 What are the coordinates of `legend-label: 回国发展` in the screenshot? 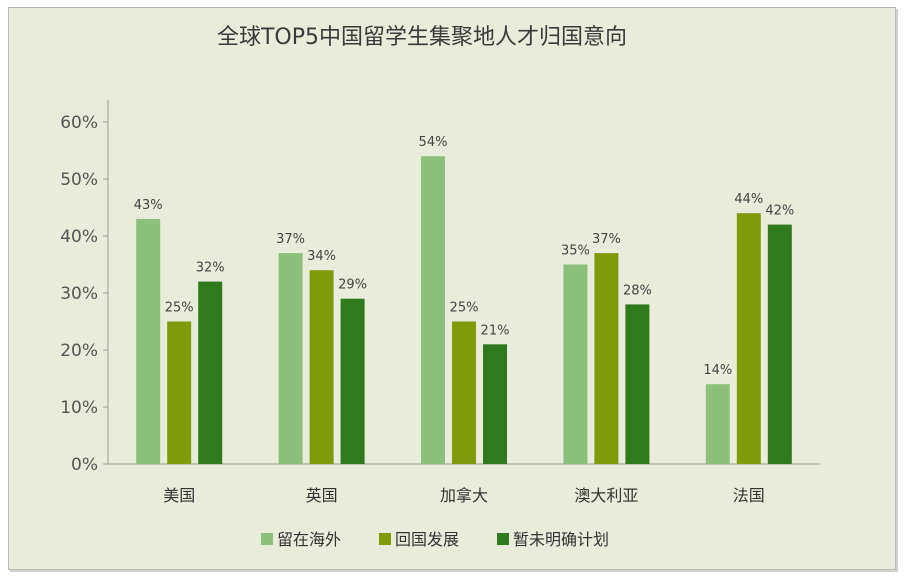 It's located at (427, 539).